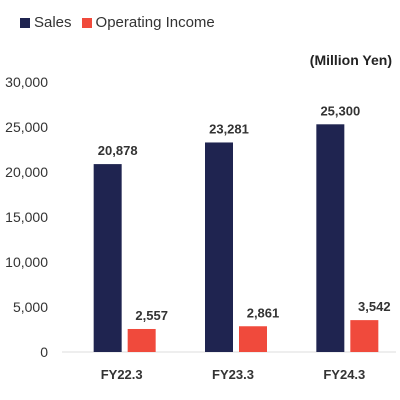  I want to click on legend-label-sales: Sales, so click(53, 22).